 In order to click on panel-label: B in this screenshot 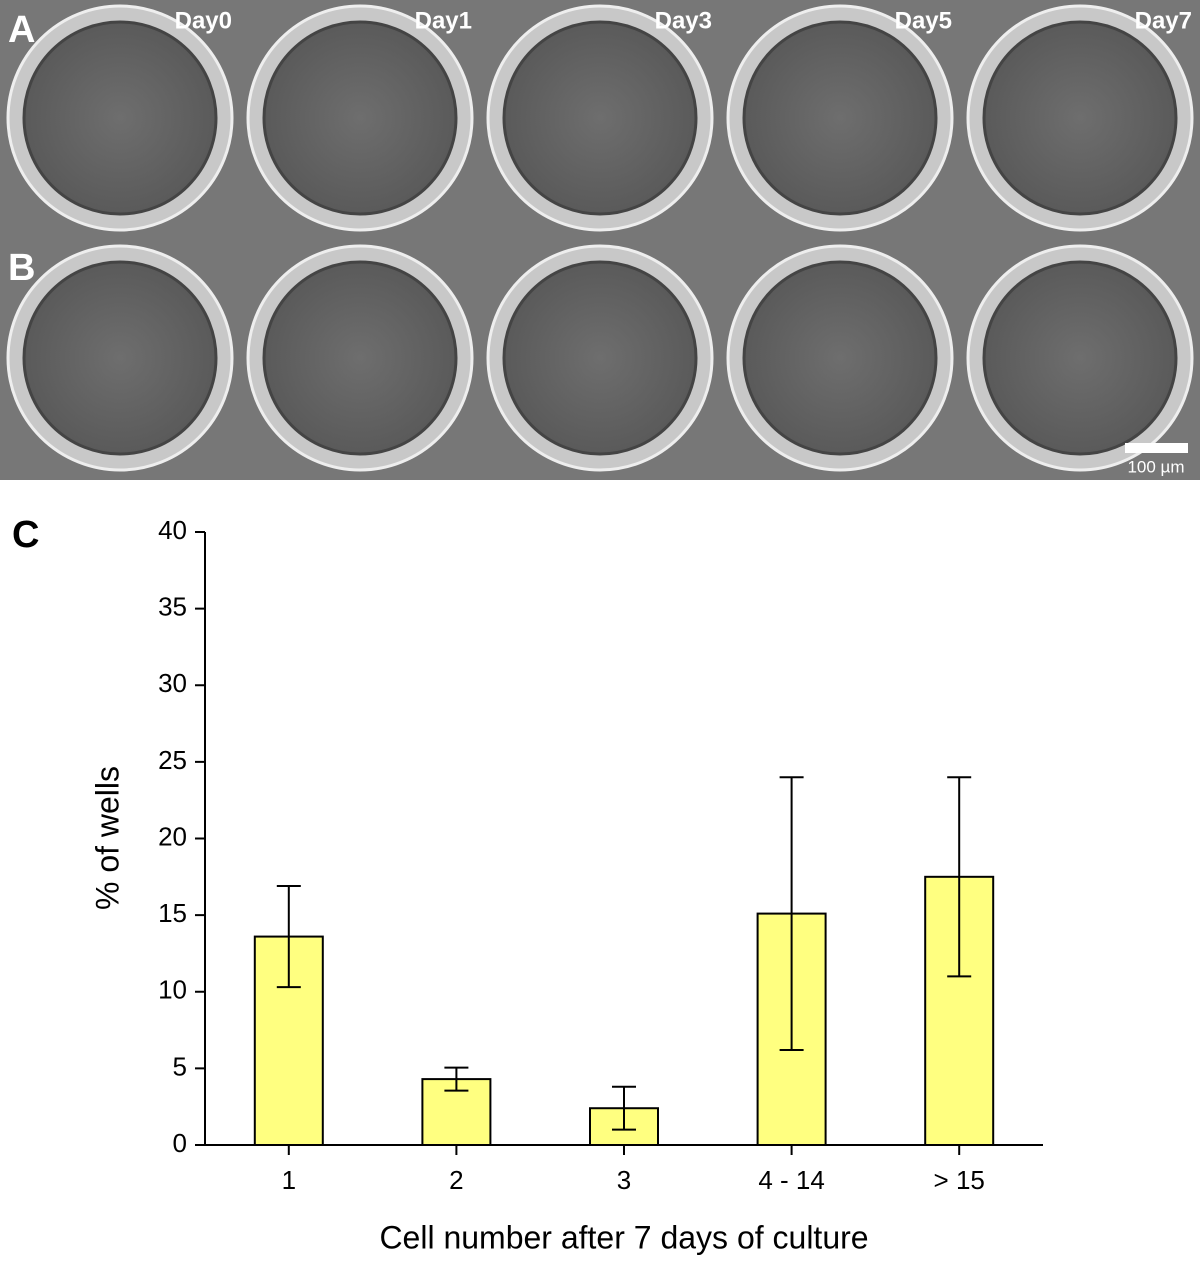, I will do `click(21, 268)`.